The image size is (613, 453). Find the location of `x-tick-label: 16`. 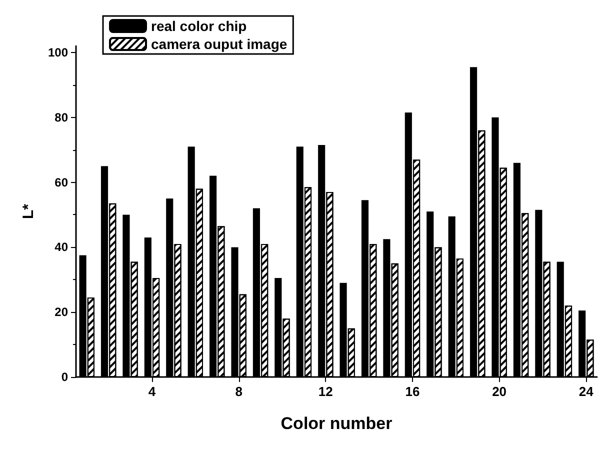

x-tick-label: 16 is located at coordinates (412, 391).